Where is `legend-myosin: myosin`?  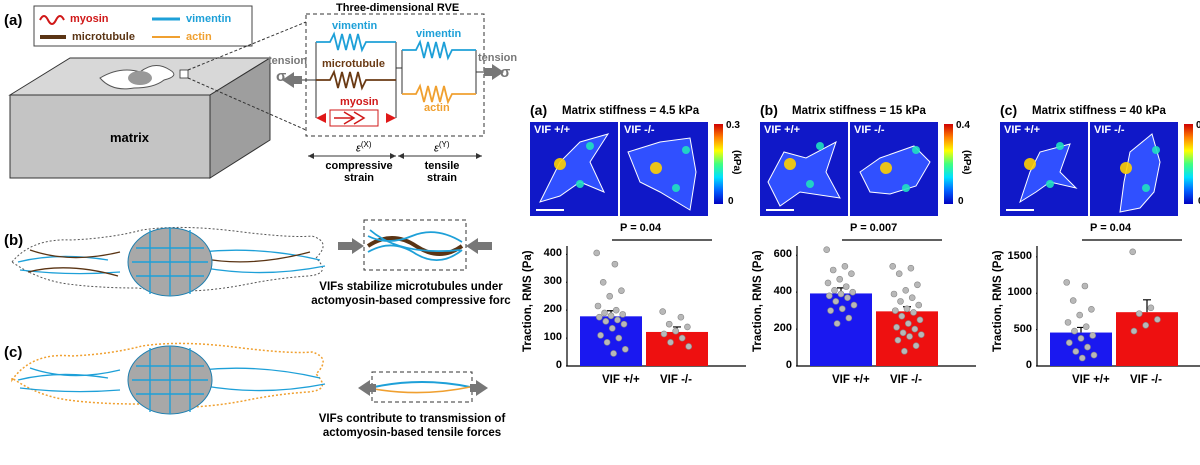
legend-myosin: myosin is located at coordinates (89, 19).